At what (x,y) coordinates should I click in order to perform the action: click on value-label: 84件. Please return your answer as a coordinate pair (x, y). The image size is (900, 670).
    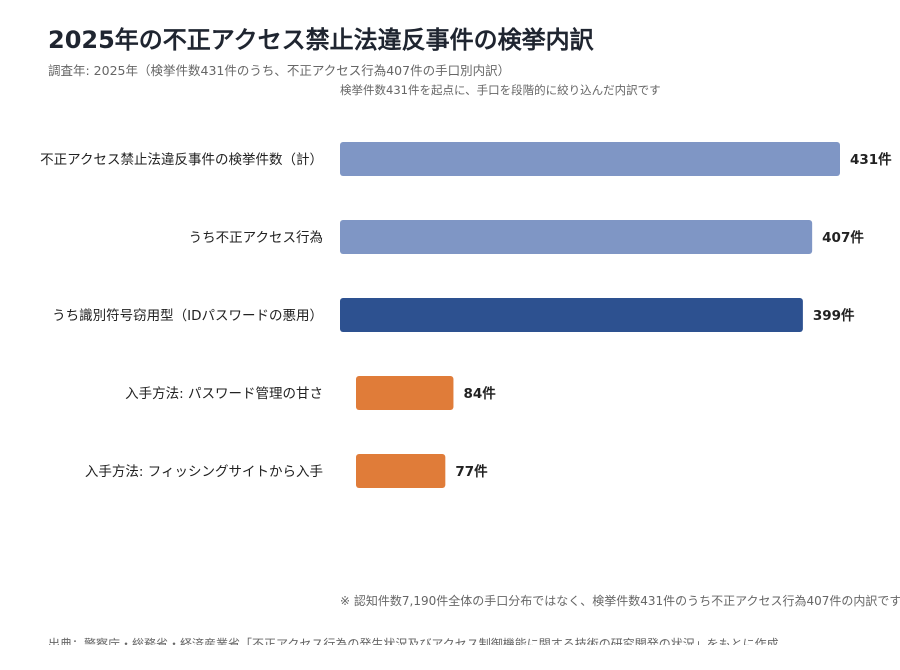
    Looking at the image, I should click on (479, 393).